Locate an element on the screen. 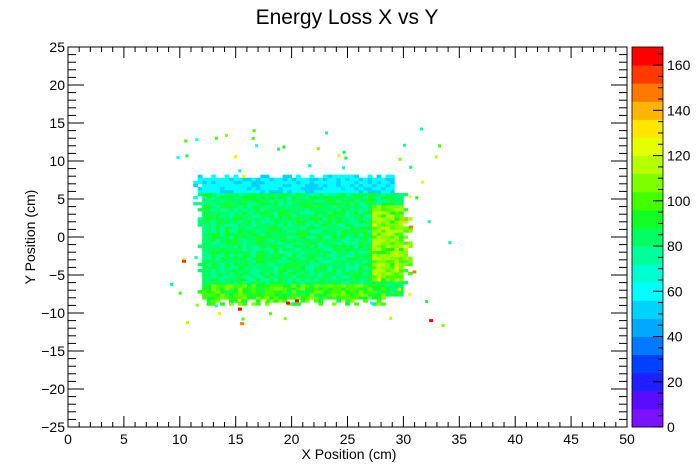  hotspot-cell is located at coordinates (296, 301).